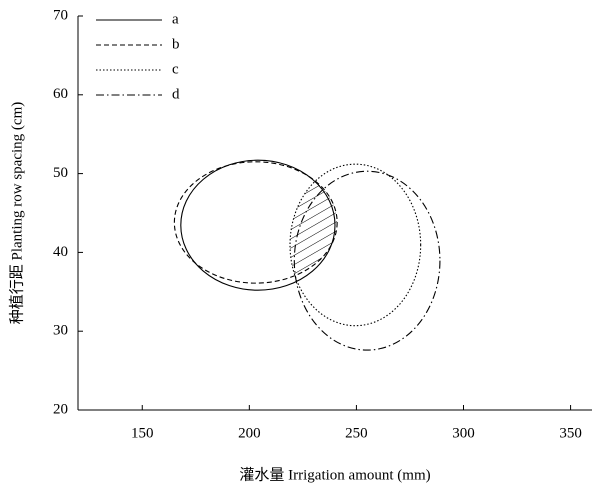 The width and height of the screenshot is (602, 495). What do you see at coordinates (142, 433) in the screenshot?
I see `x-tick-label: 150` at bounding box center [142, 433].